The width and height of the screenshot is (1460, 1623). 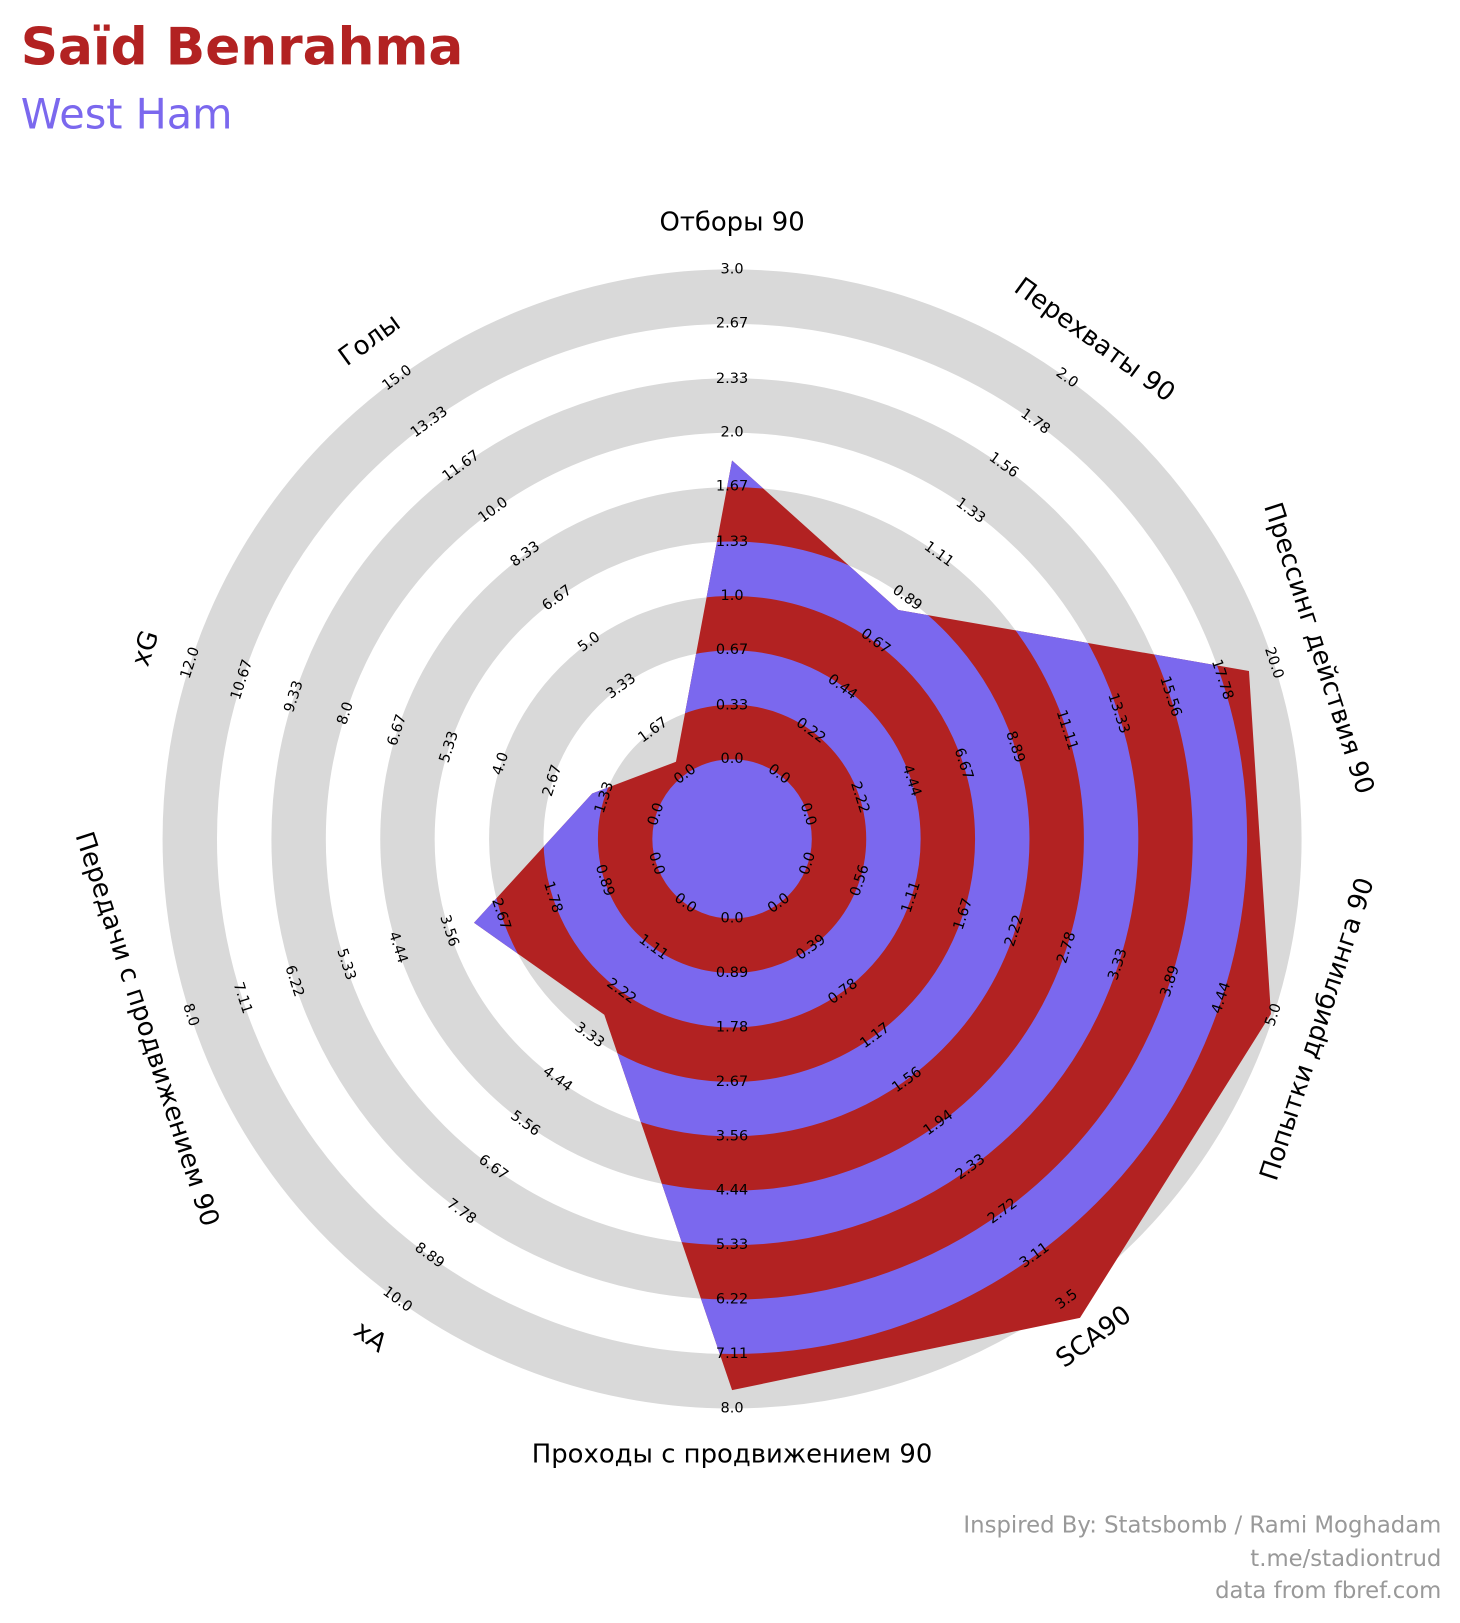 I want to click on axis-label: xA, so click(x=370, y=1337).